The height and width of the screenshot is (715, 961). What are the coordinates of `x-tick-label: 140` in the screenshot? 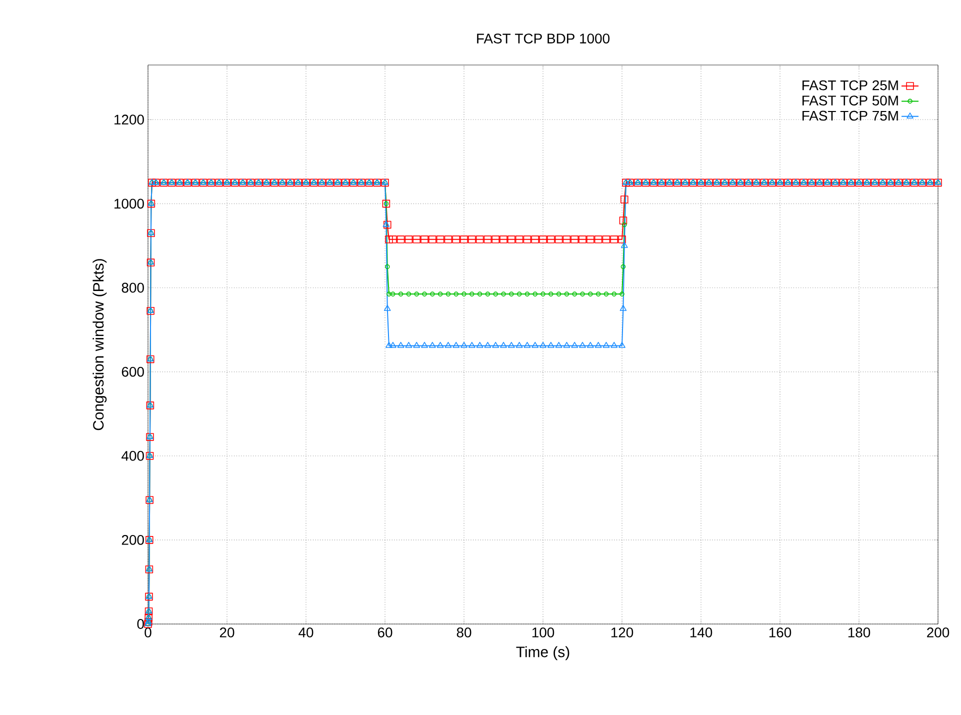 It's located at (701, 633).